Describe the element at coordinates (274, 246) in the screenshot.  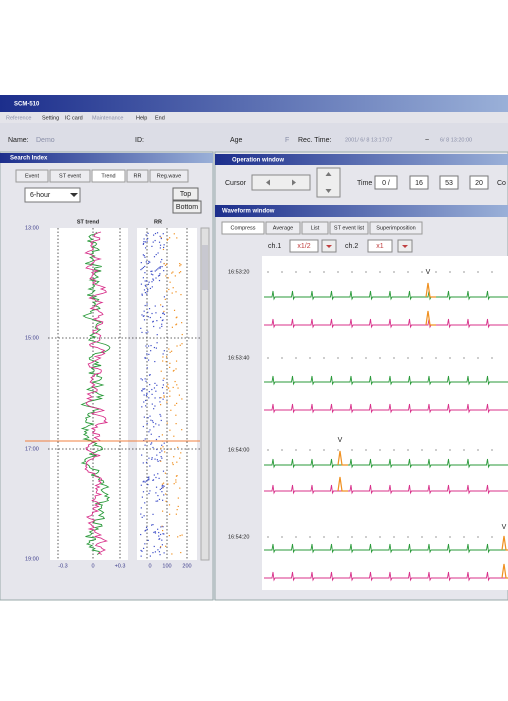
I see `ch1-label: ch.1` at that location.